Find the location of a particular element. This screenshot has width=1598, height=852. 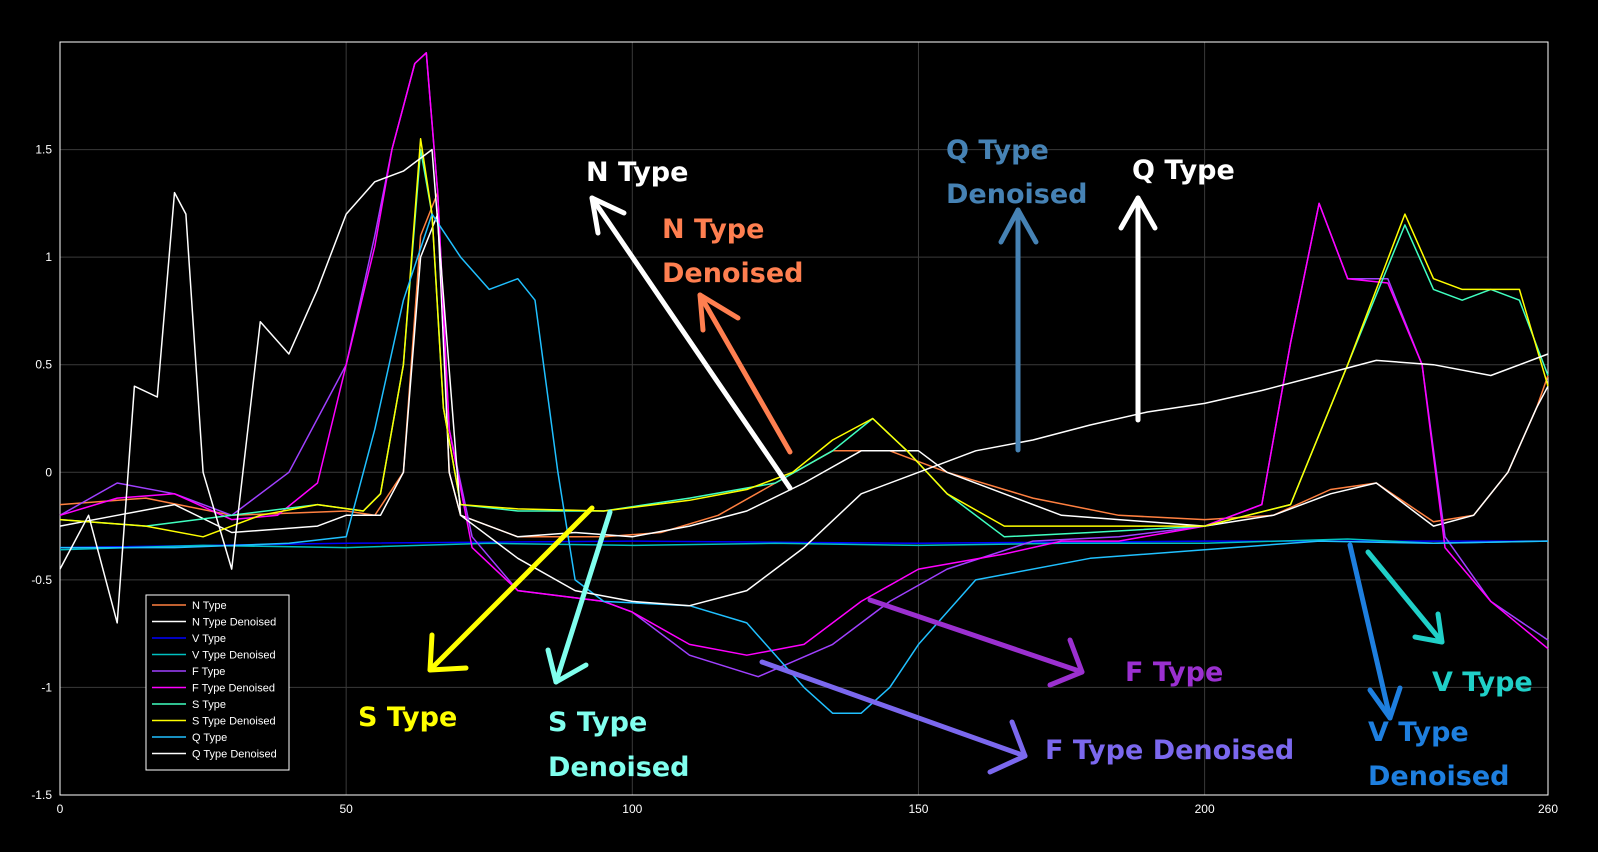

y-tick-label-3: 0 is located at coordinates (48, 472).